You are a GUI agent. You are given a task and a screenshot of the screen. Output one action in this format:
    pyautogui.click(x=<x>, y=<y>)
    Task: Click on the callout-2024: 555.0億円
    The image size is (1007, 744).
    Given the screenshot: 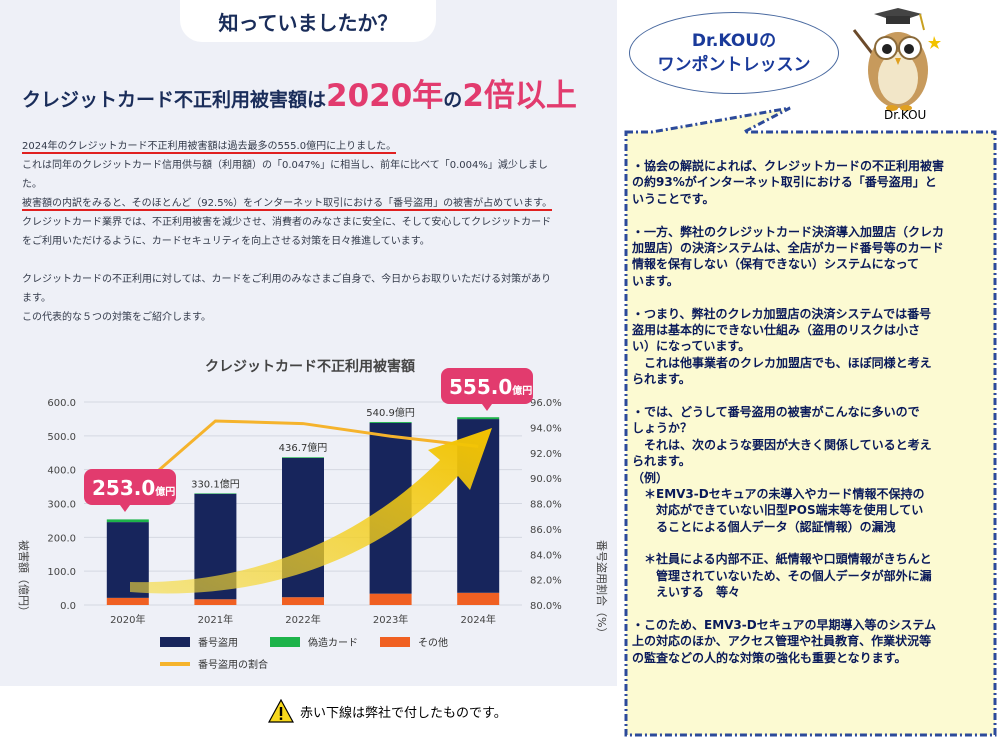 What is the action you would take?
    pyautogui.click(x=487, y=389)
    